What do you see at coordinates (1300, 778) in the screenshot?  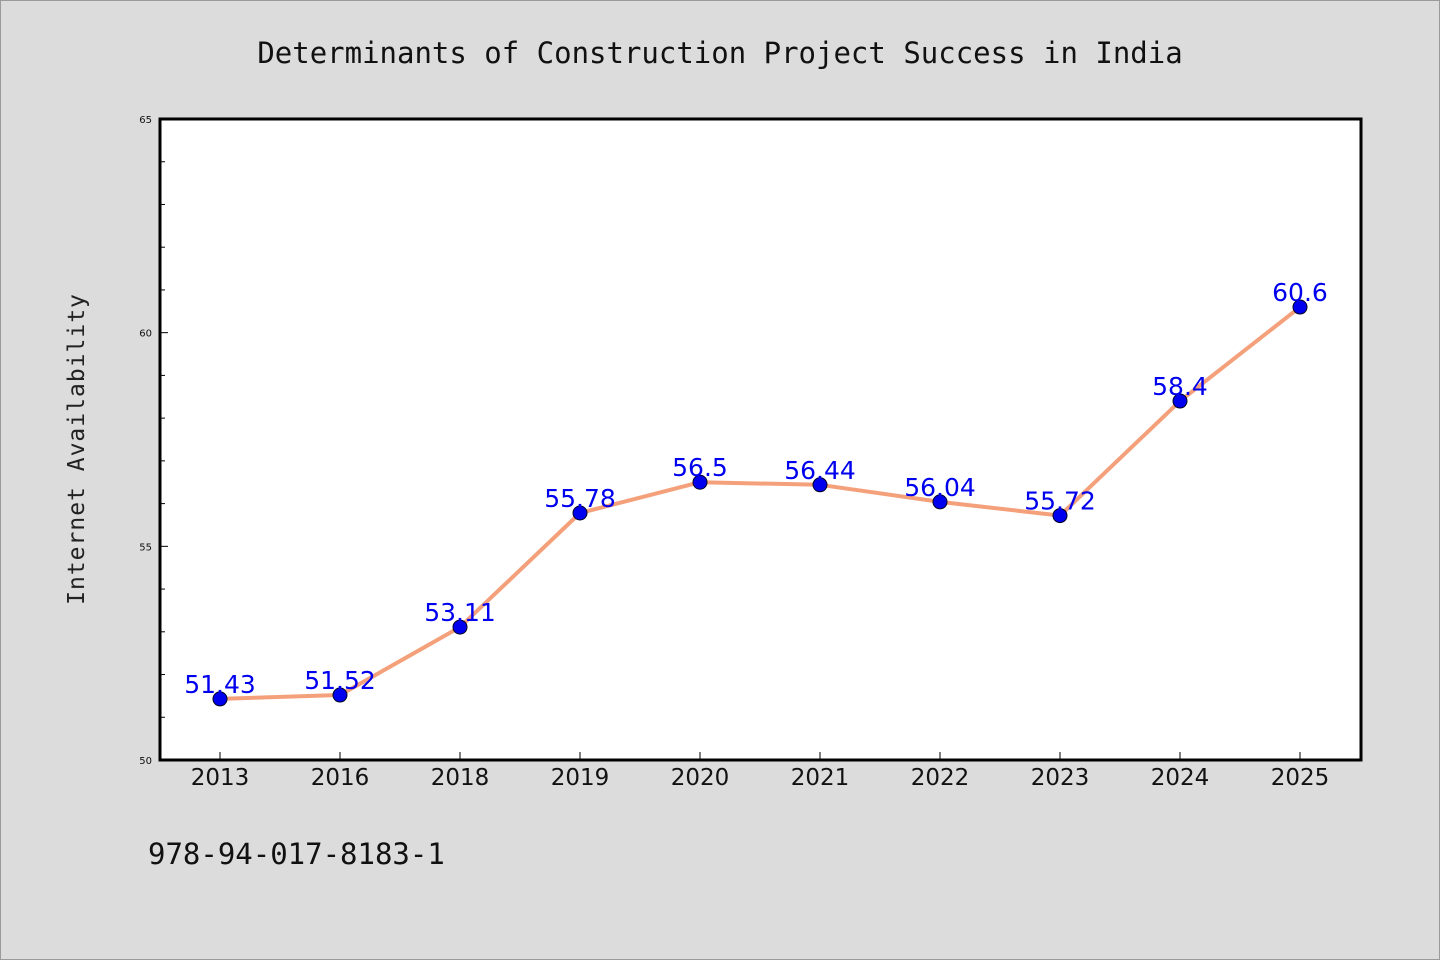 I see `x-tick-label: 2025` at bounding box center [1300, 778].